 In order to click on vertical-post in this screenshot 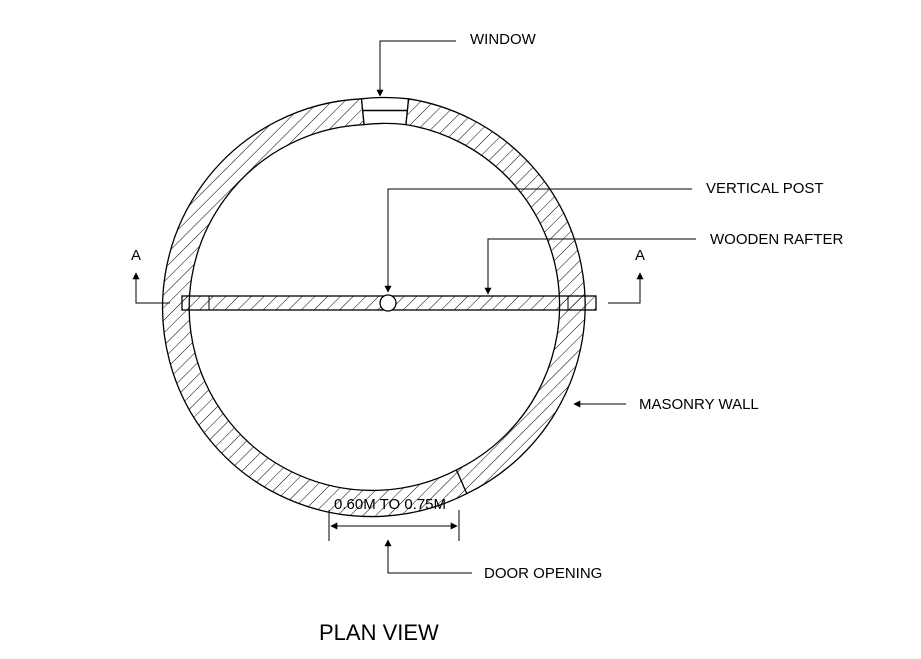, I will do `click(388, 303)`.